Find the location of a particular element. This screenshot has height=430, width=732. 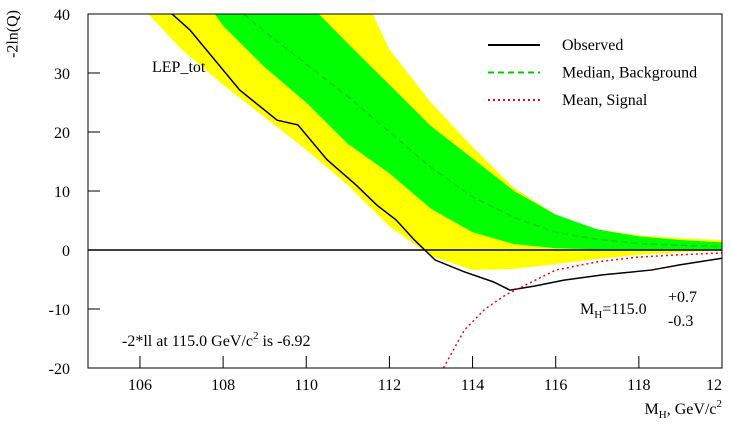

mass-prefix: M is located at coordinates (587, 309).